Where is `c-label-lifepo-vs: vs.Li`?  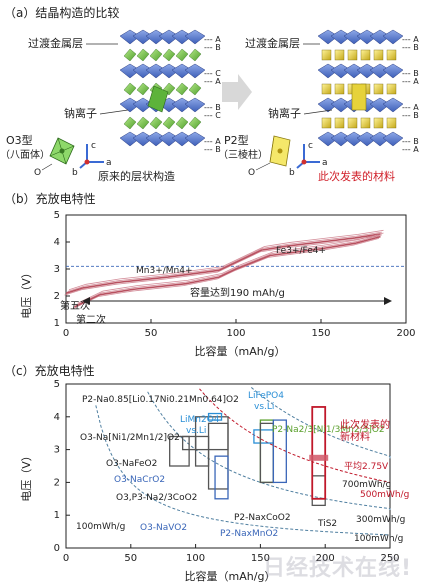 c-label-lifepo-vs: vs.Li is located at coordinates (264, 407).